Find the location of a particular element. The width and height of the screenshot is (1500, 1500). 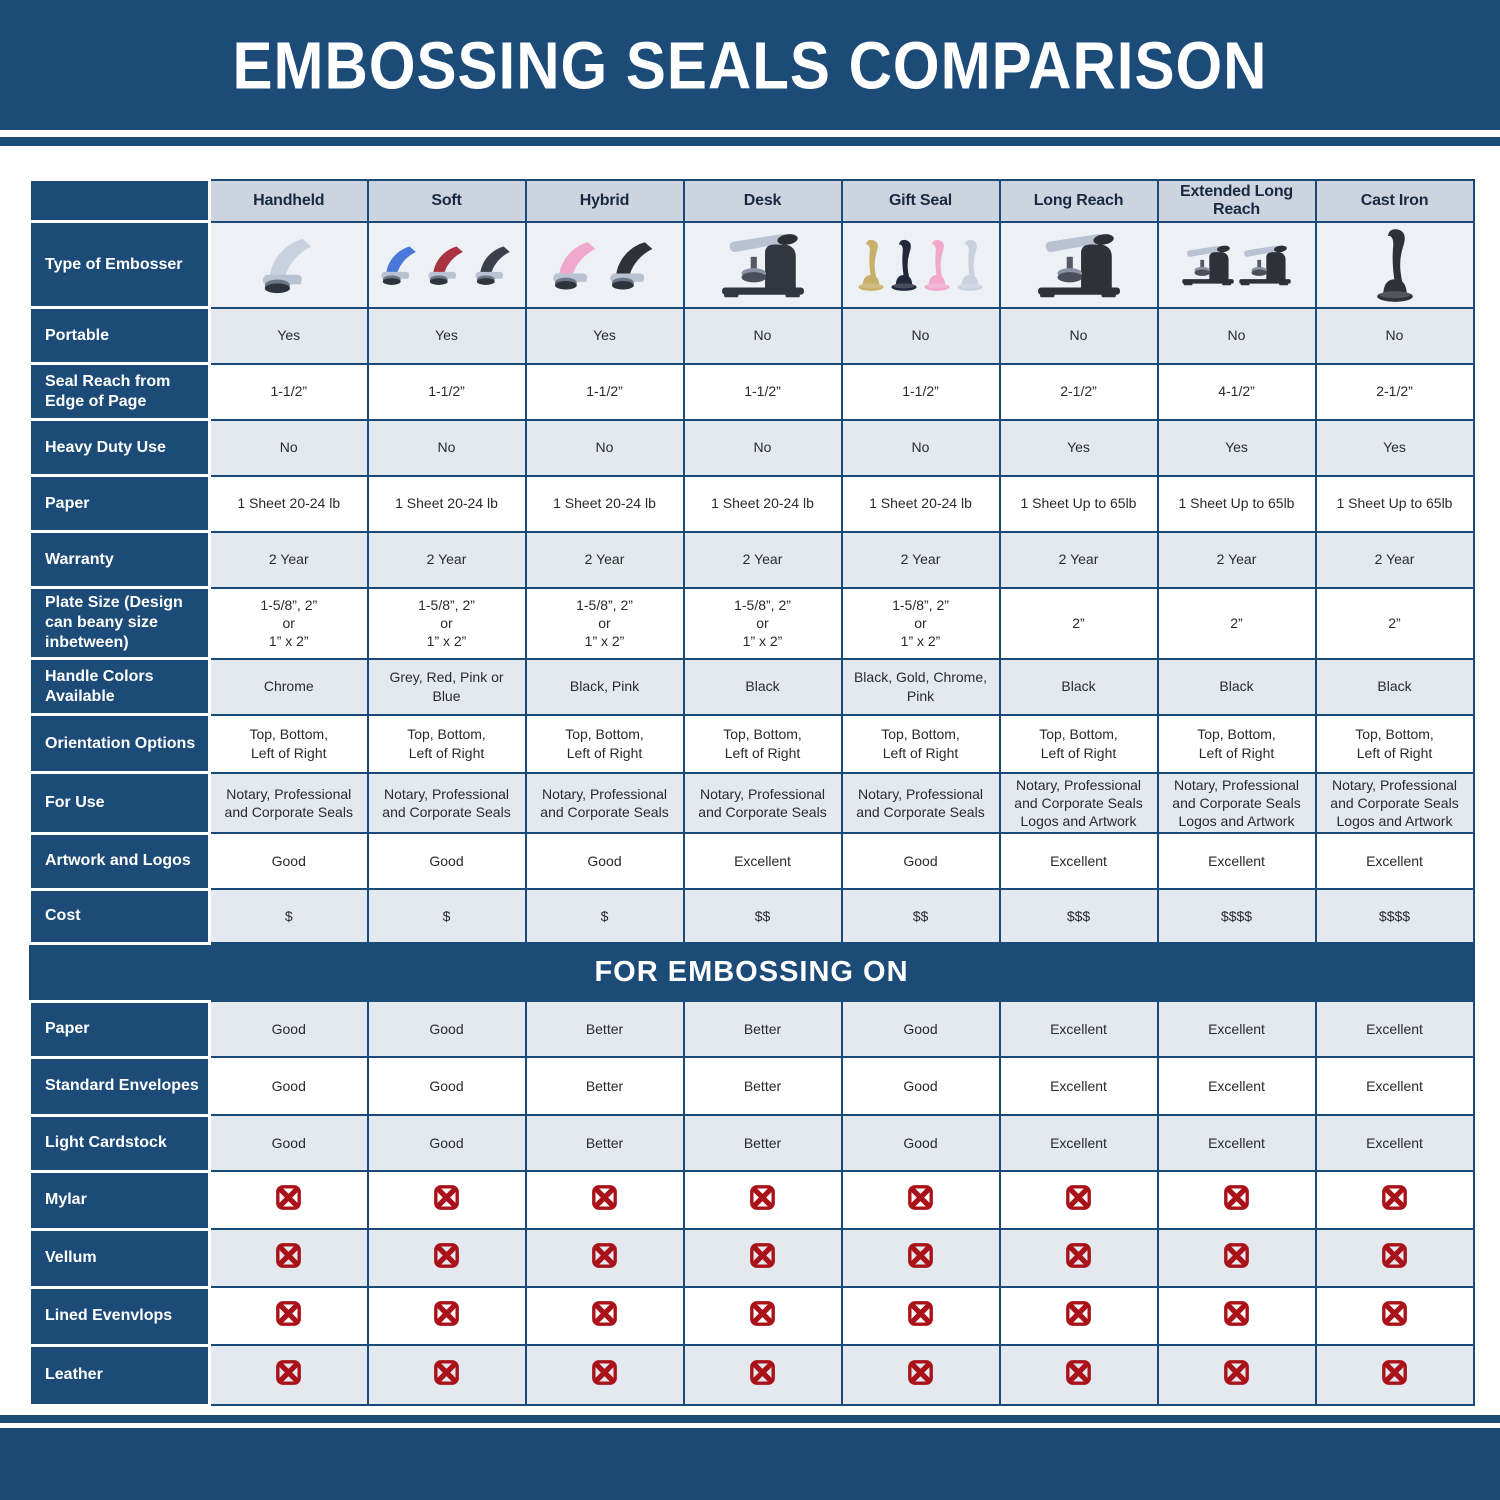

spec-cell: 2-1/2” is located at coordinates (1394, 391).